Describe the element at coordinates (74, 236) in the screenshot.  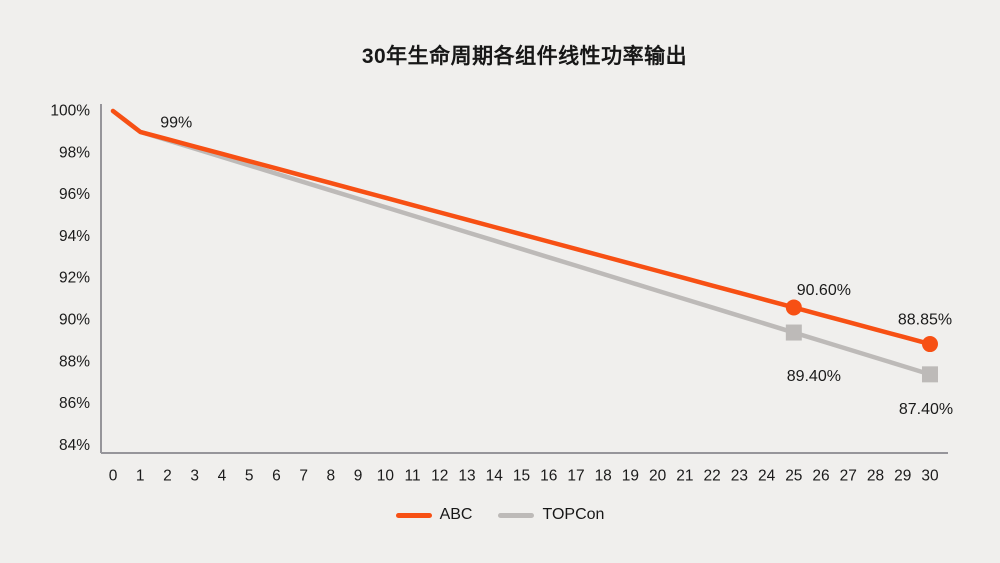
I see `y-tick-label: 94%` at that location.